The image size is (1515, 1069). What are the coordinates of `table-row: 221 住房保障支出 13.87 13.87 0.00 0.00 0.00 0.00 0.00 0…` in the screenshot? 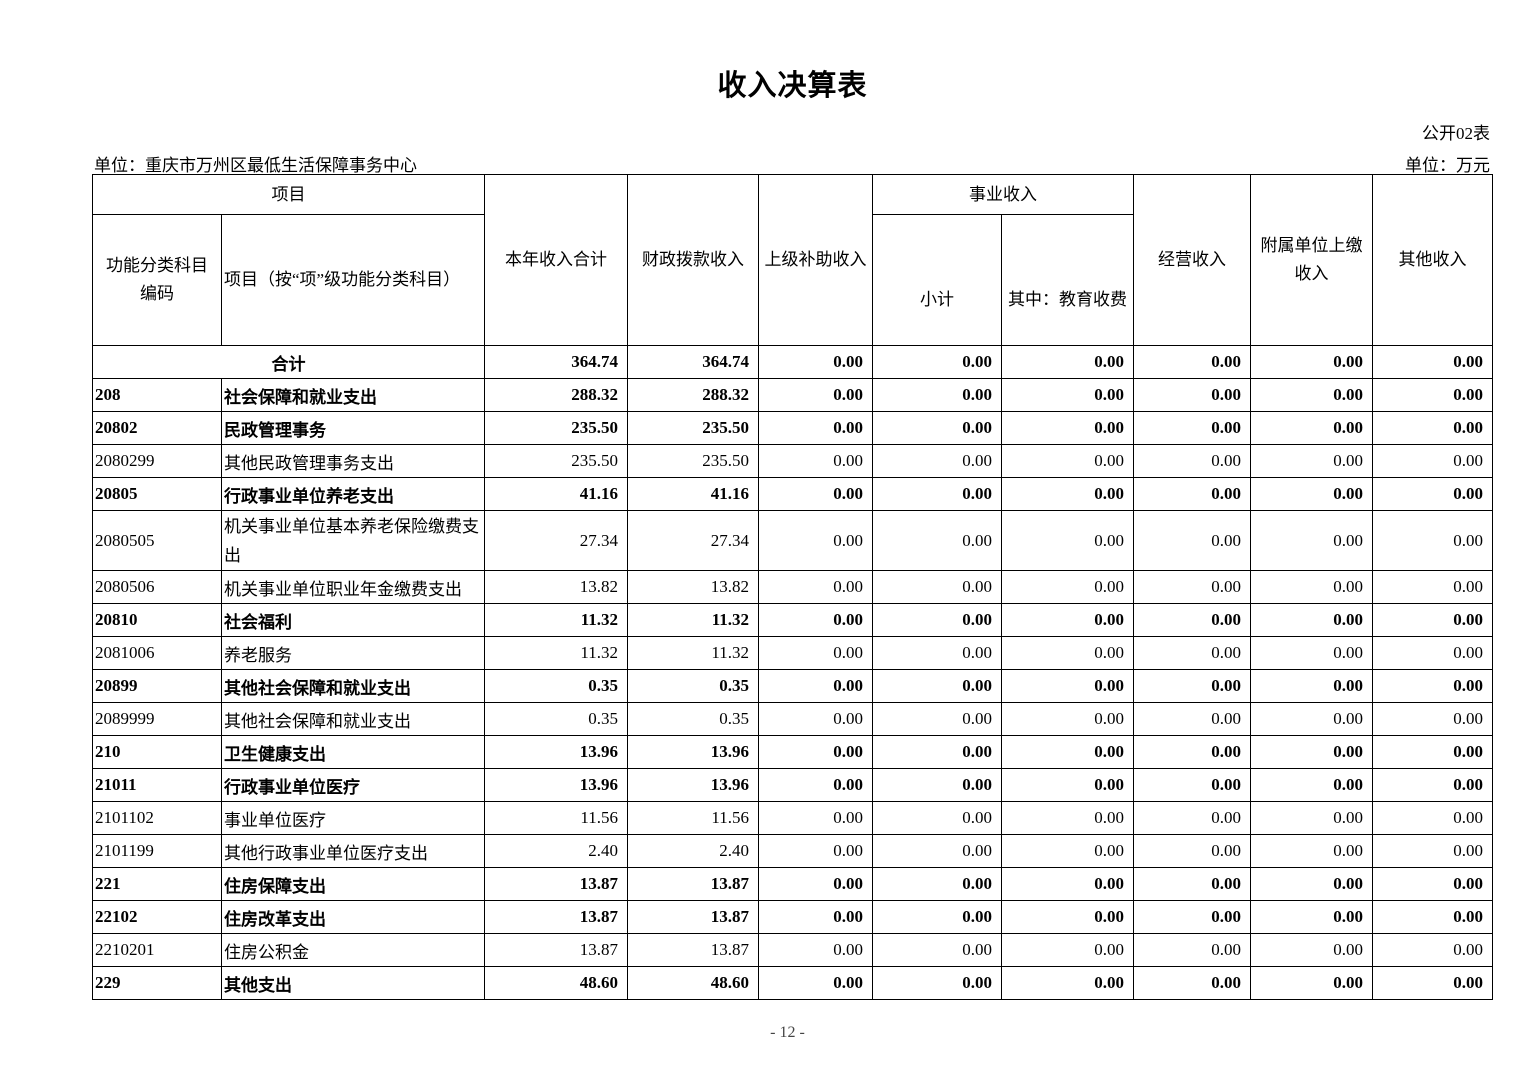 It's located at (792, 884).